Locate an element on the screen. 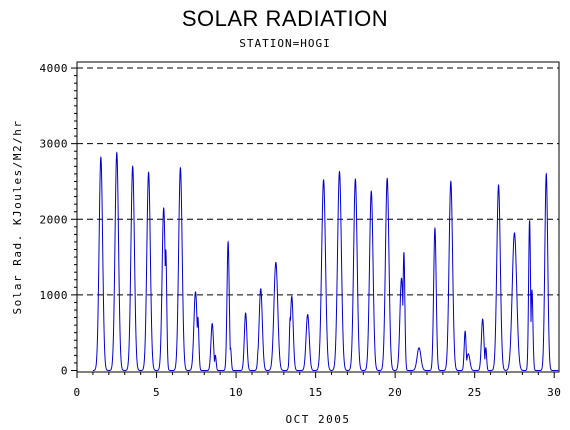  x-tick-label: 5 is located at coordinates (156, 392).